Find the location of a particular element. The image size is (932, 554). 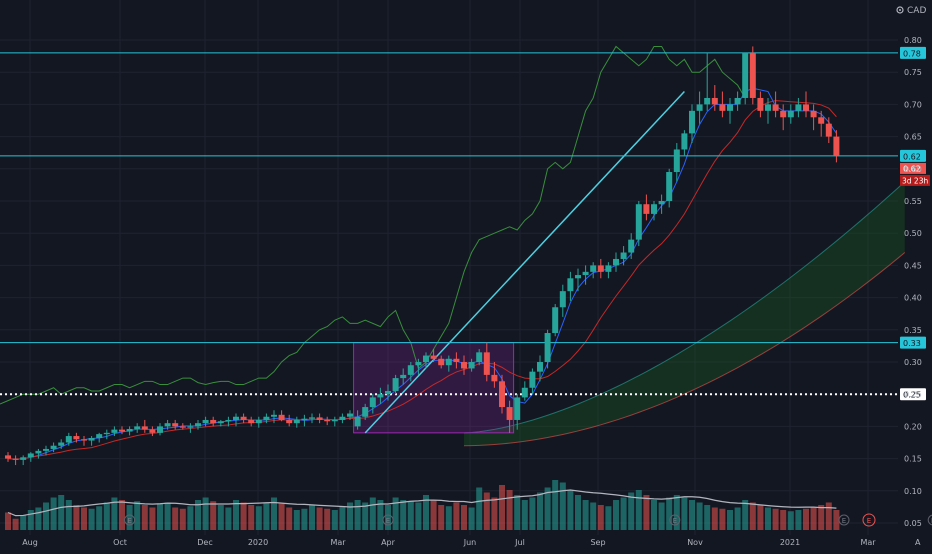

countdown-tag is located at coordinates (915, 180).